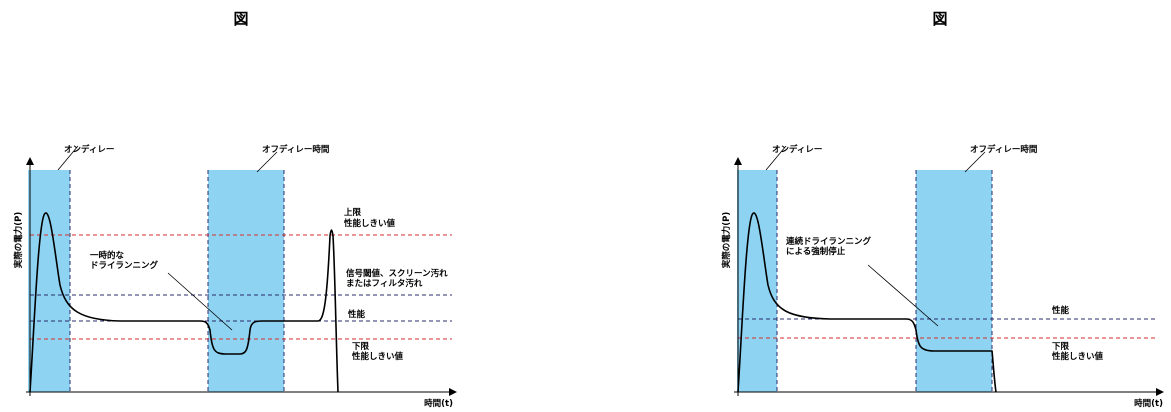  Describe the element at coordinates (797, 149) in the screenshot. I see `right-on-delay-label: オンディレー` at that location.